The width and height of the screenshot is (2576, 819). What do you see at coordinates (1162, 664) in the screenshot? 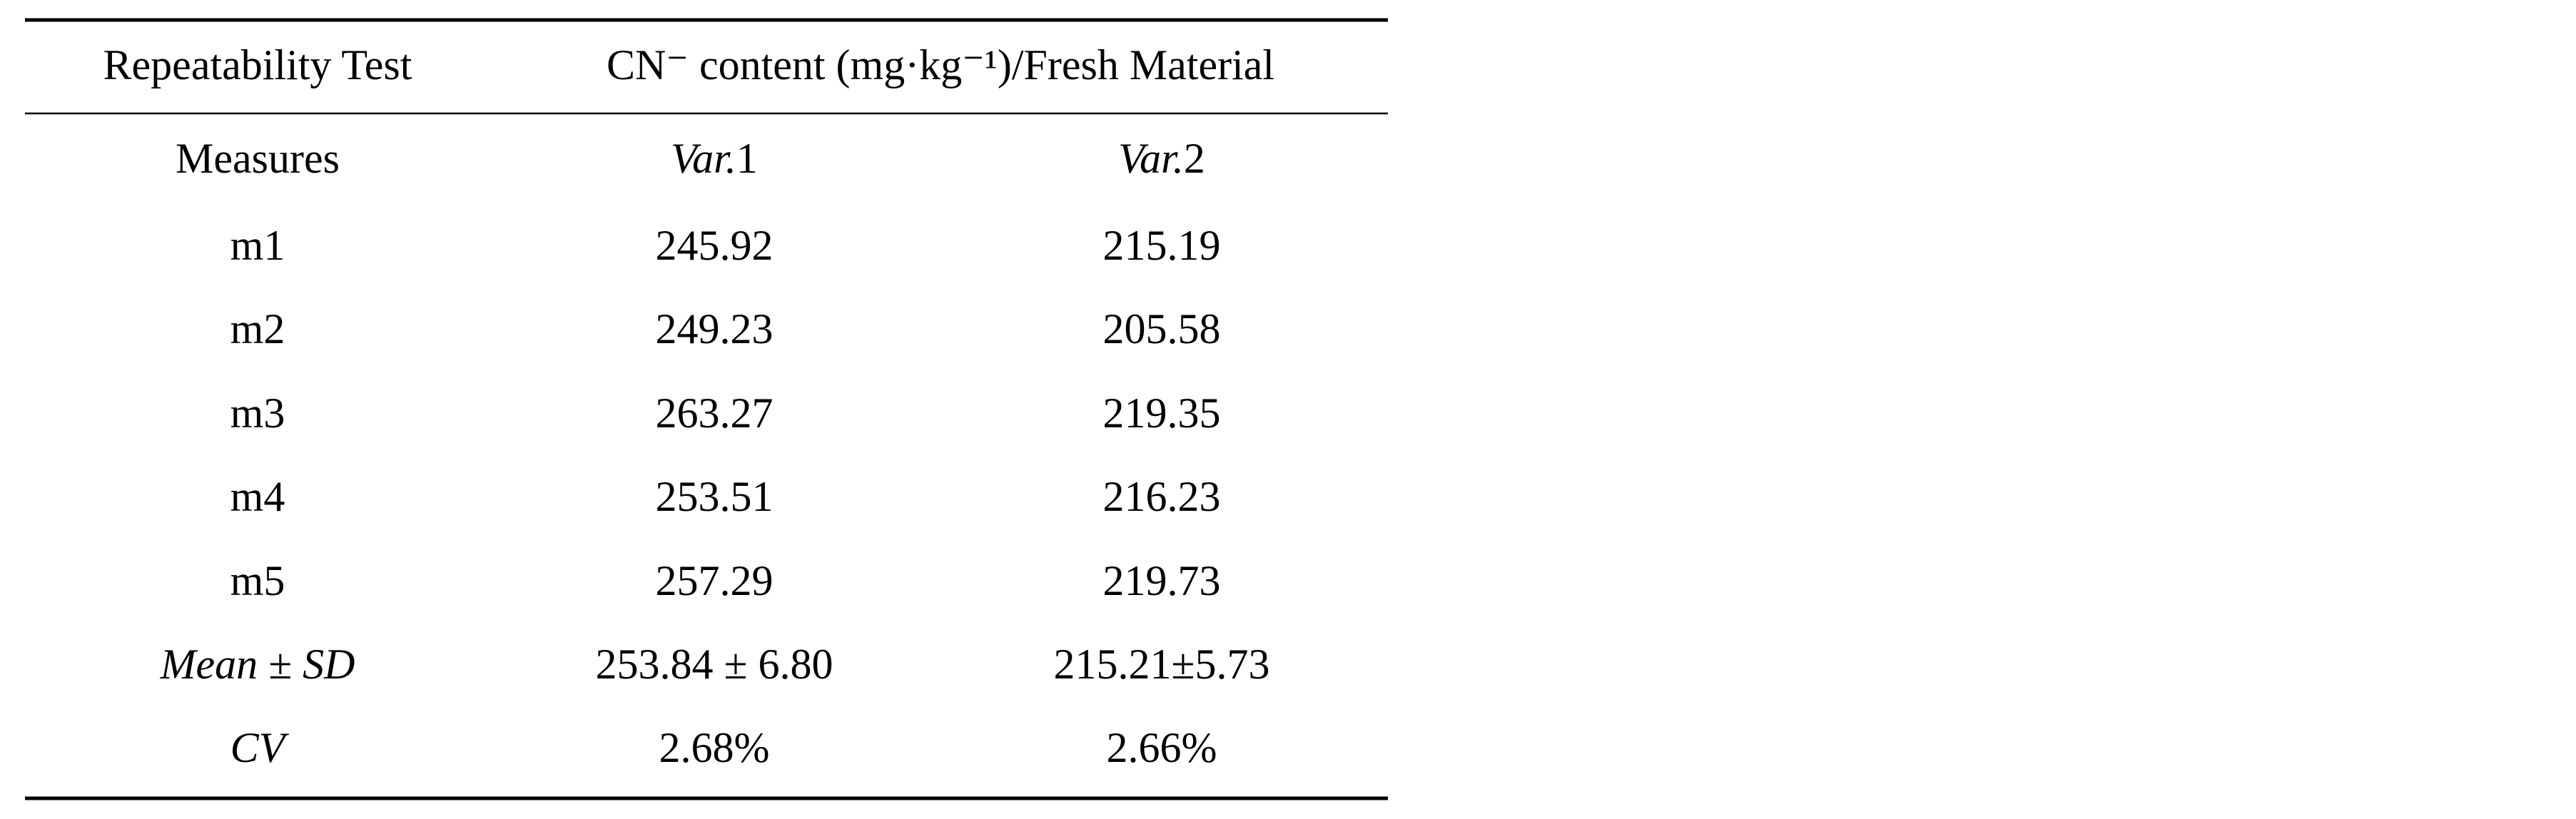
I see `cell: 215.21±5.73` at bounding box center [1162, 664].